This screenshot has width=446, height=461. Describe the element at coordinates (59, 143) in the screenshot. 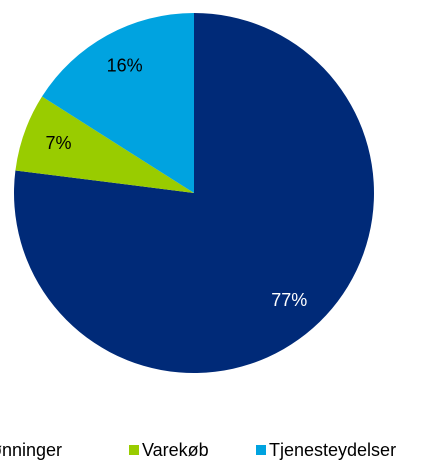

I see `data-label: 7%` at that location.